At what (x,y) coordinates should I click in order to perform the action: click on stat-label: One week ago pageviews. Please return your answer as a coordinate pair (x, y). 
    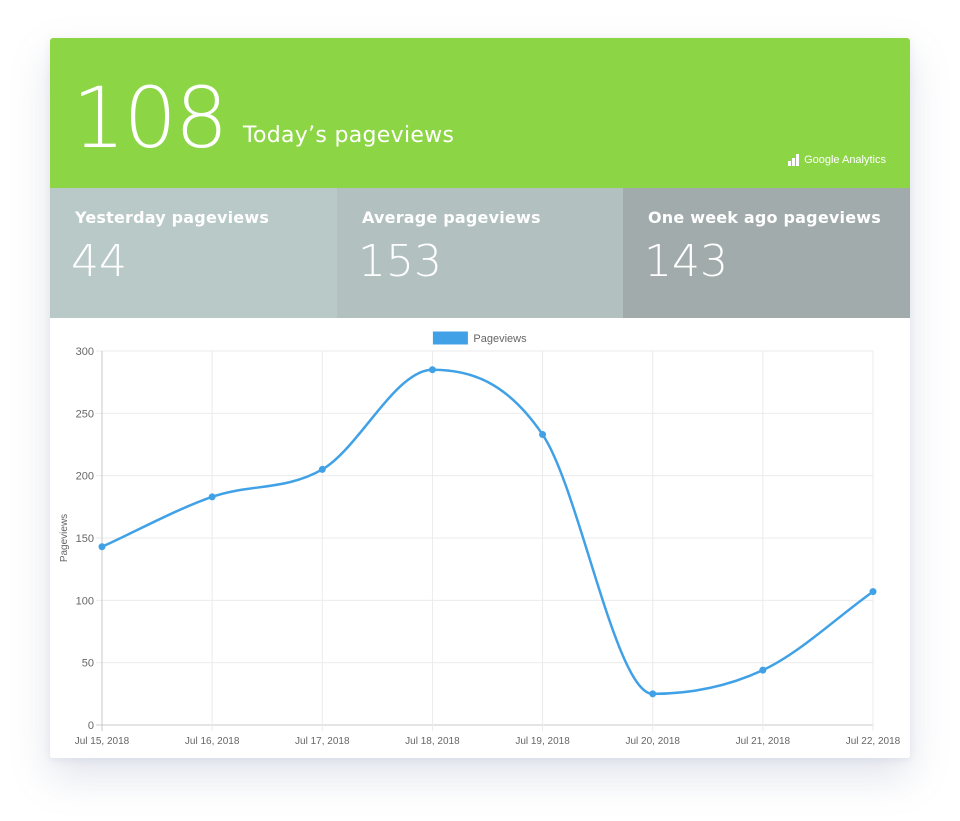
    Looking at the image, I should click on (764, 217).